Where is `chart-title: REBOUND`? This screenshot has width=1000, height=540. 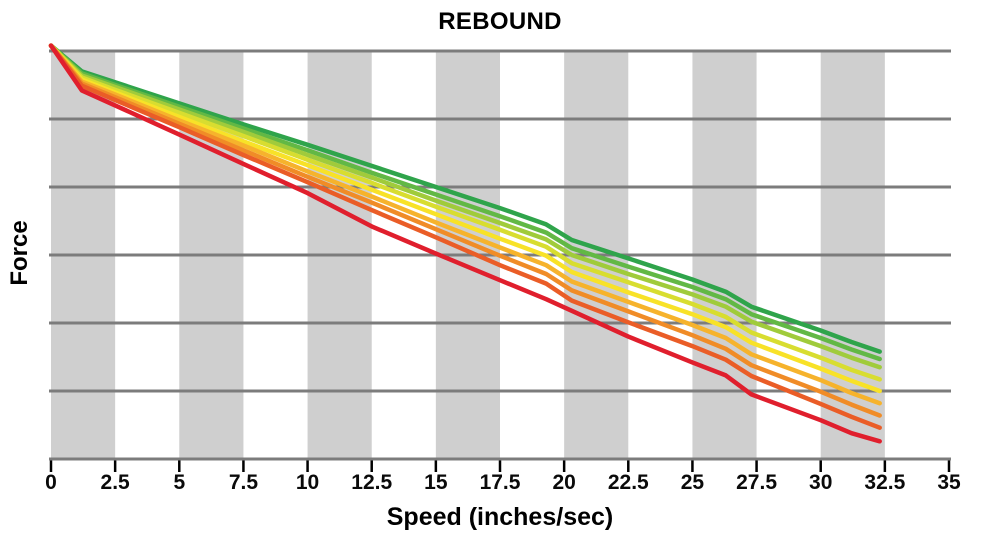 chart-title: REBOUND is located at coordinates (500, 21).